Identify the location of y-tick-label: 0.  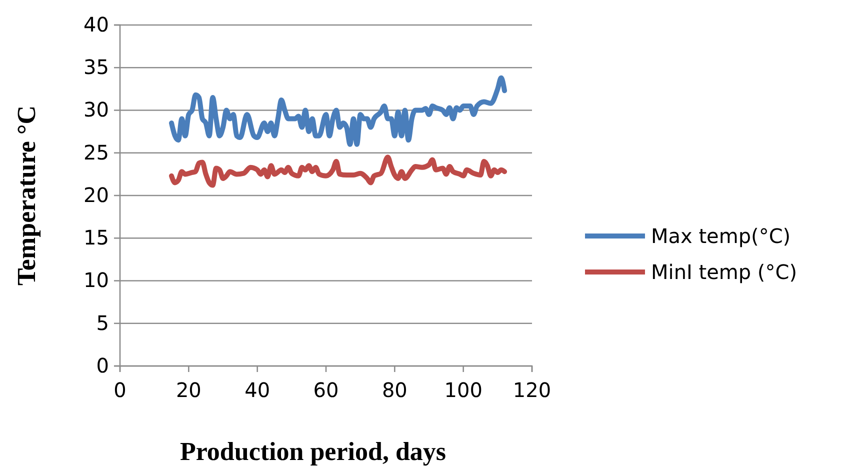
(102, 365).